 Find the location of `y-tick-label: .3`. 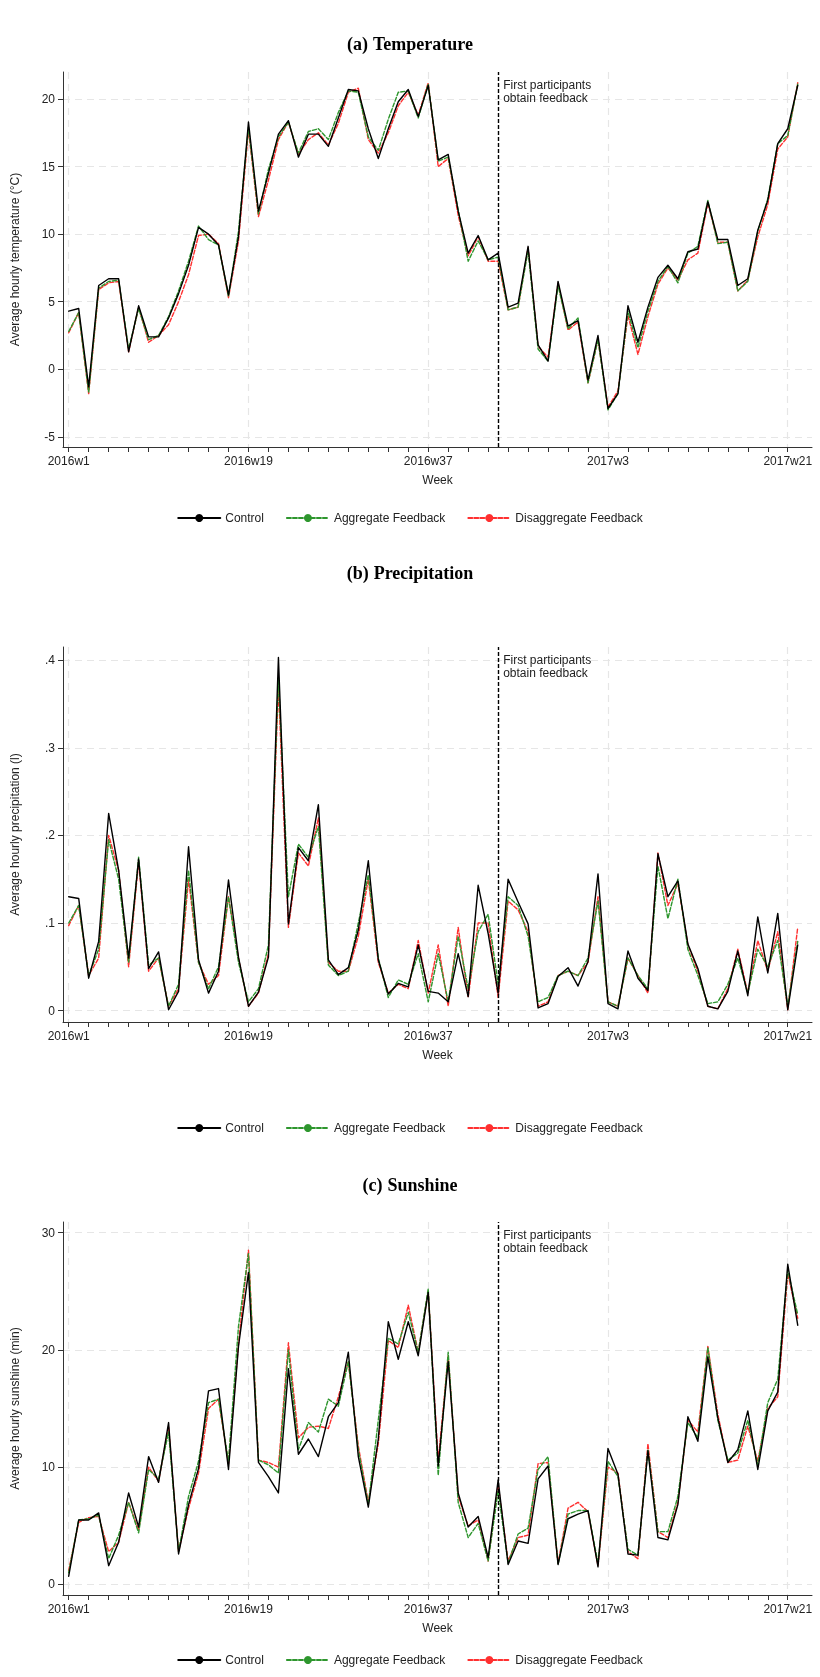

y-tick-label: .3 is located at coordinates (50, 747).